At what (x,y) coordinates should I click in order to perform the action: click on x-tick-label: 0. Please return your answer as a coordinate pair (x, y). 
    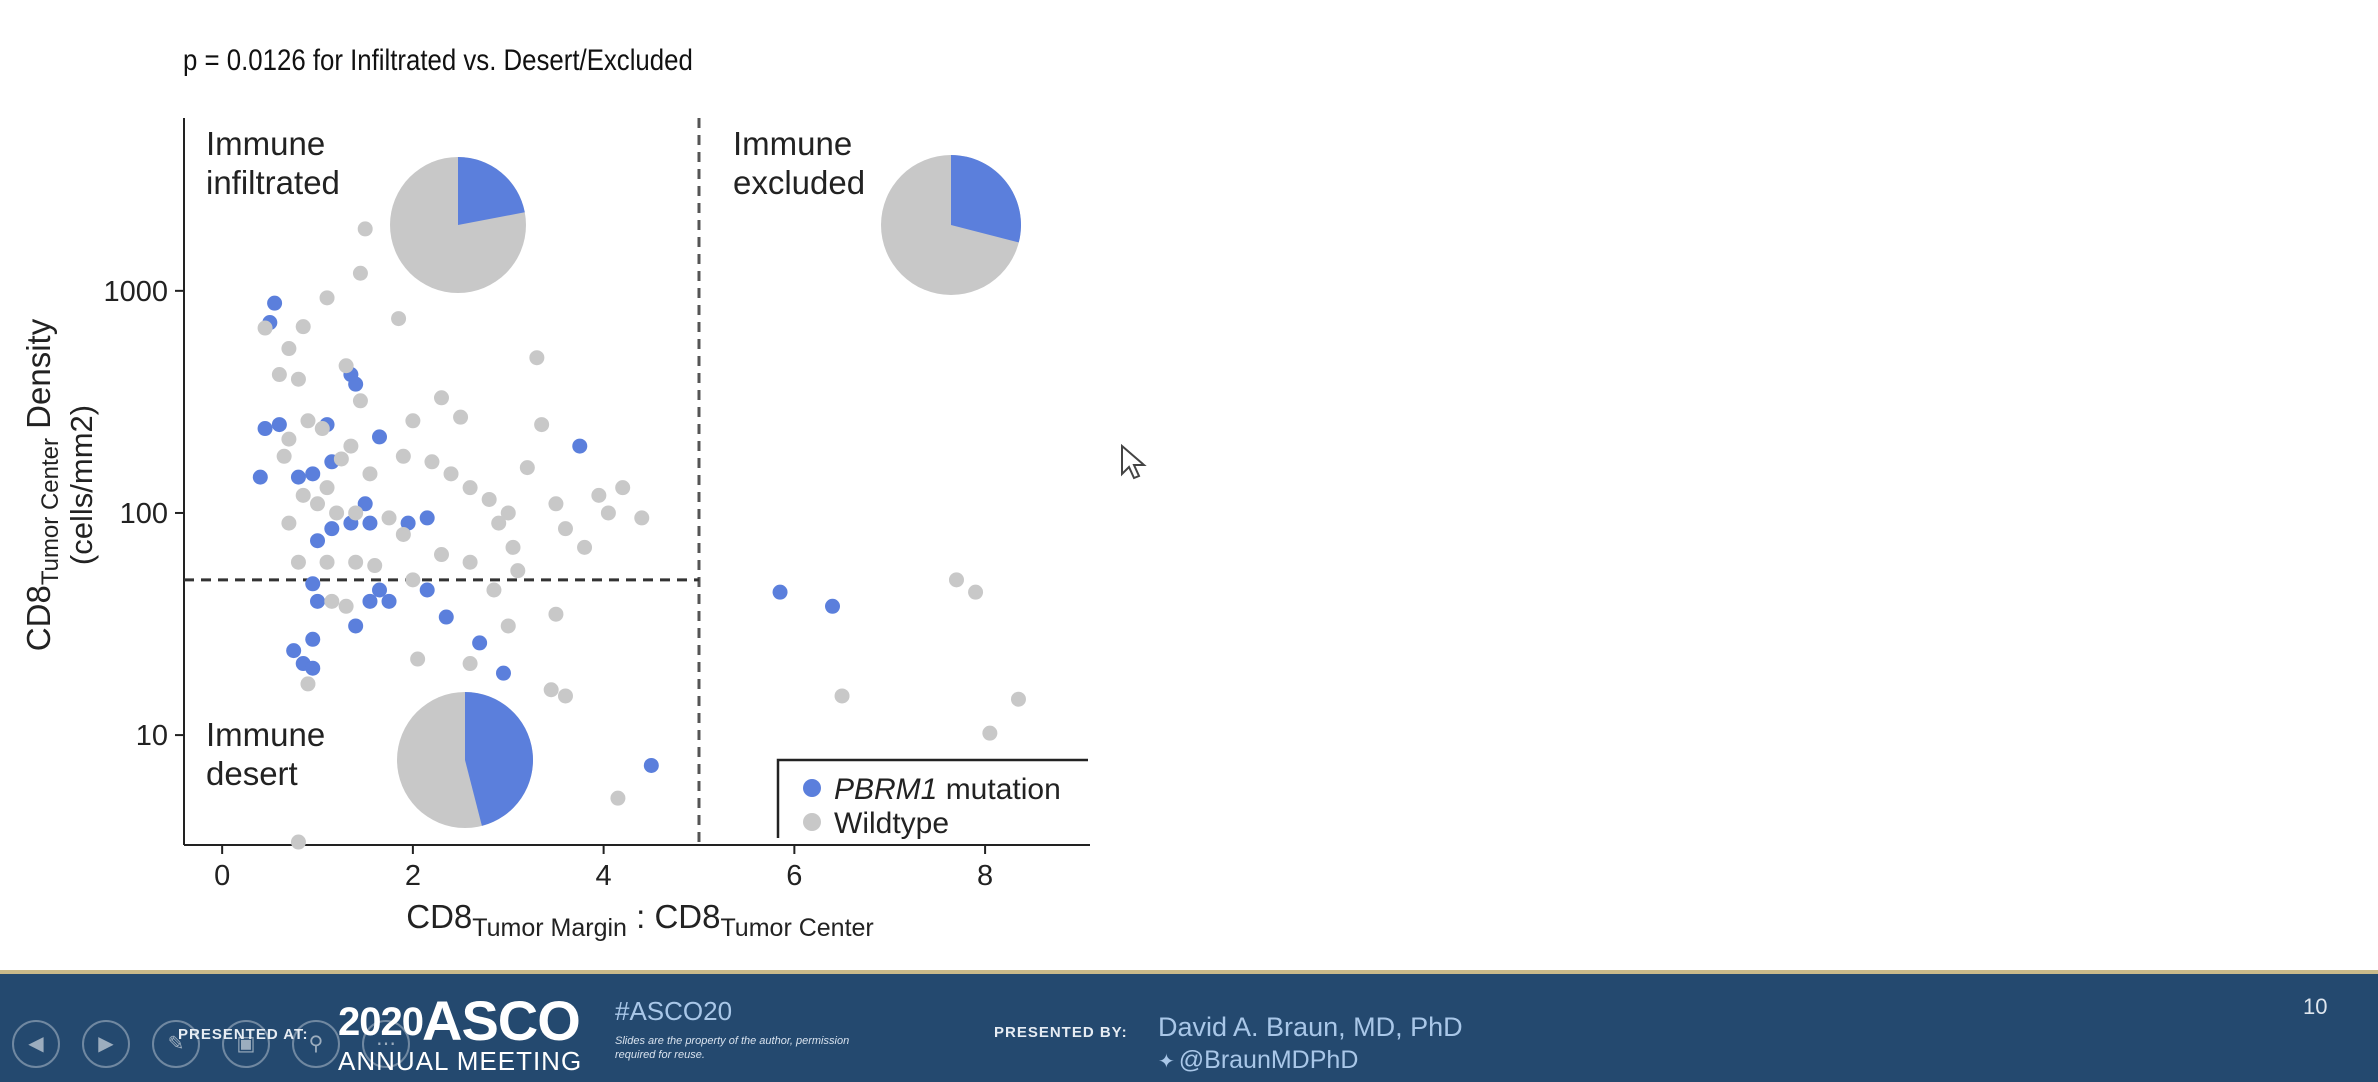
    Looking at the image, I should click on (222, 876).